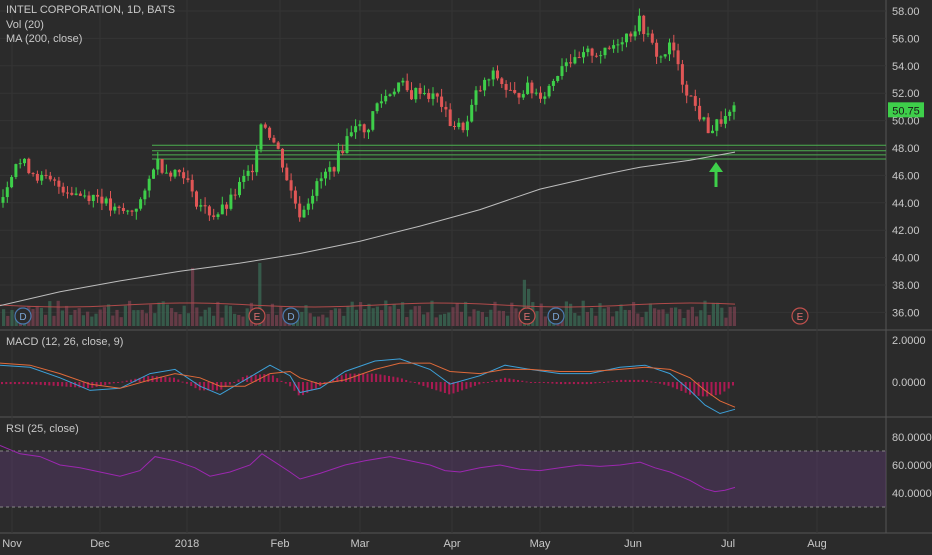 This screenshot has width=932, height=555. Describe the element at coordinates (360, 544) in the screenshot. I see `x-tick-label: Mar` at that location.